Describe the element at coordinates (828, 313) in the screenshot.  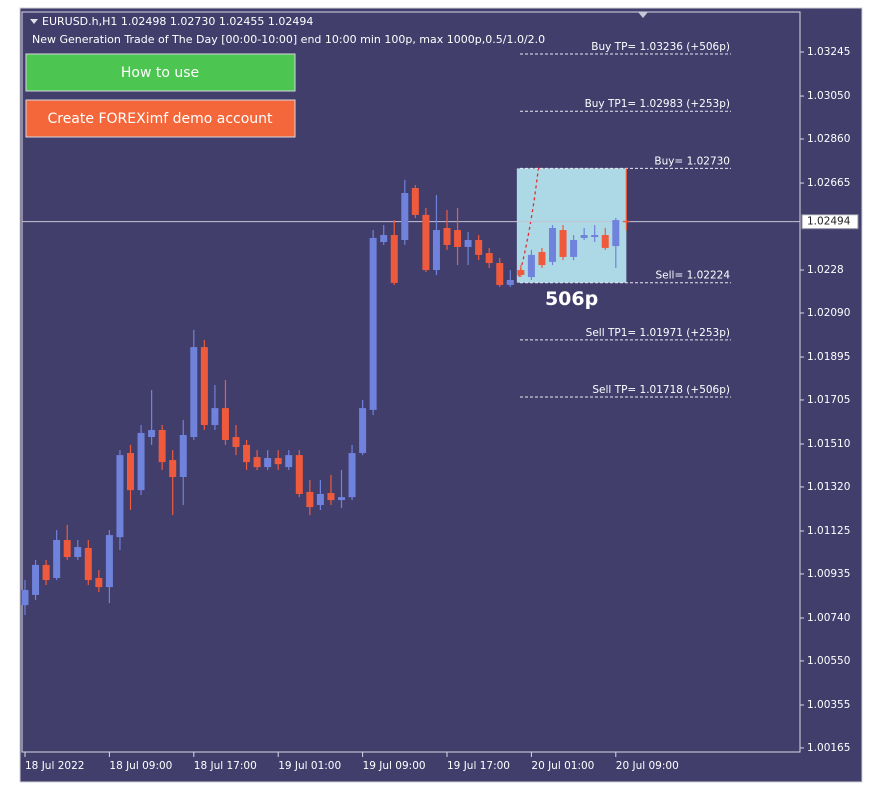
I see `y-tick-label: 1.02090` at that location.